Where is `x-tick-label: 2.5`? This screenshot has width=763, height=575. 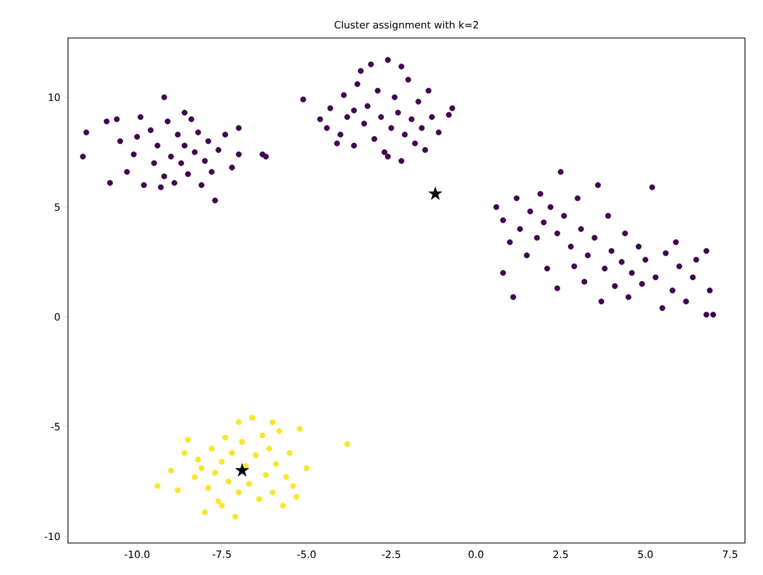
x-tick-label: 2.5 is located at coordinates (560, 554).